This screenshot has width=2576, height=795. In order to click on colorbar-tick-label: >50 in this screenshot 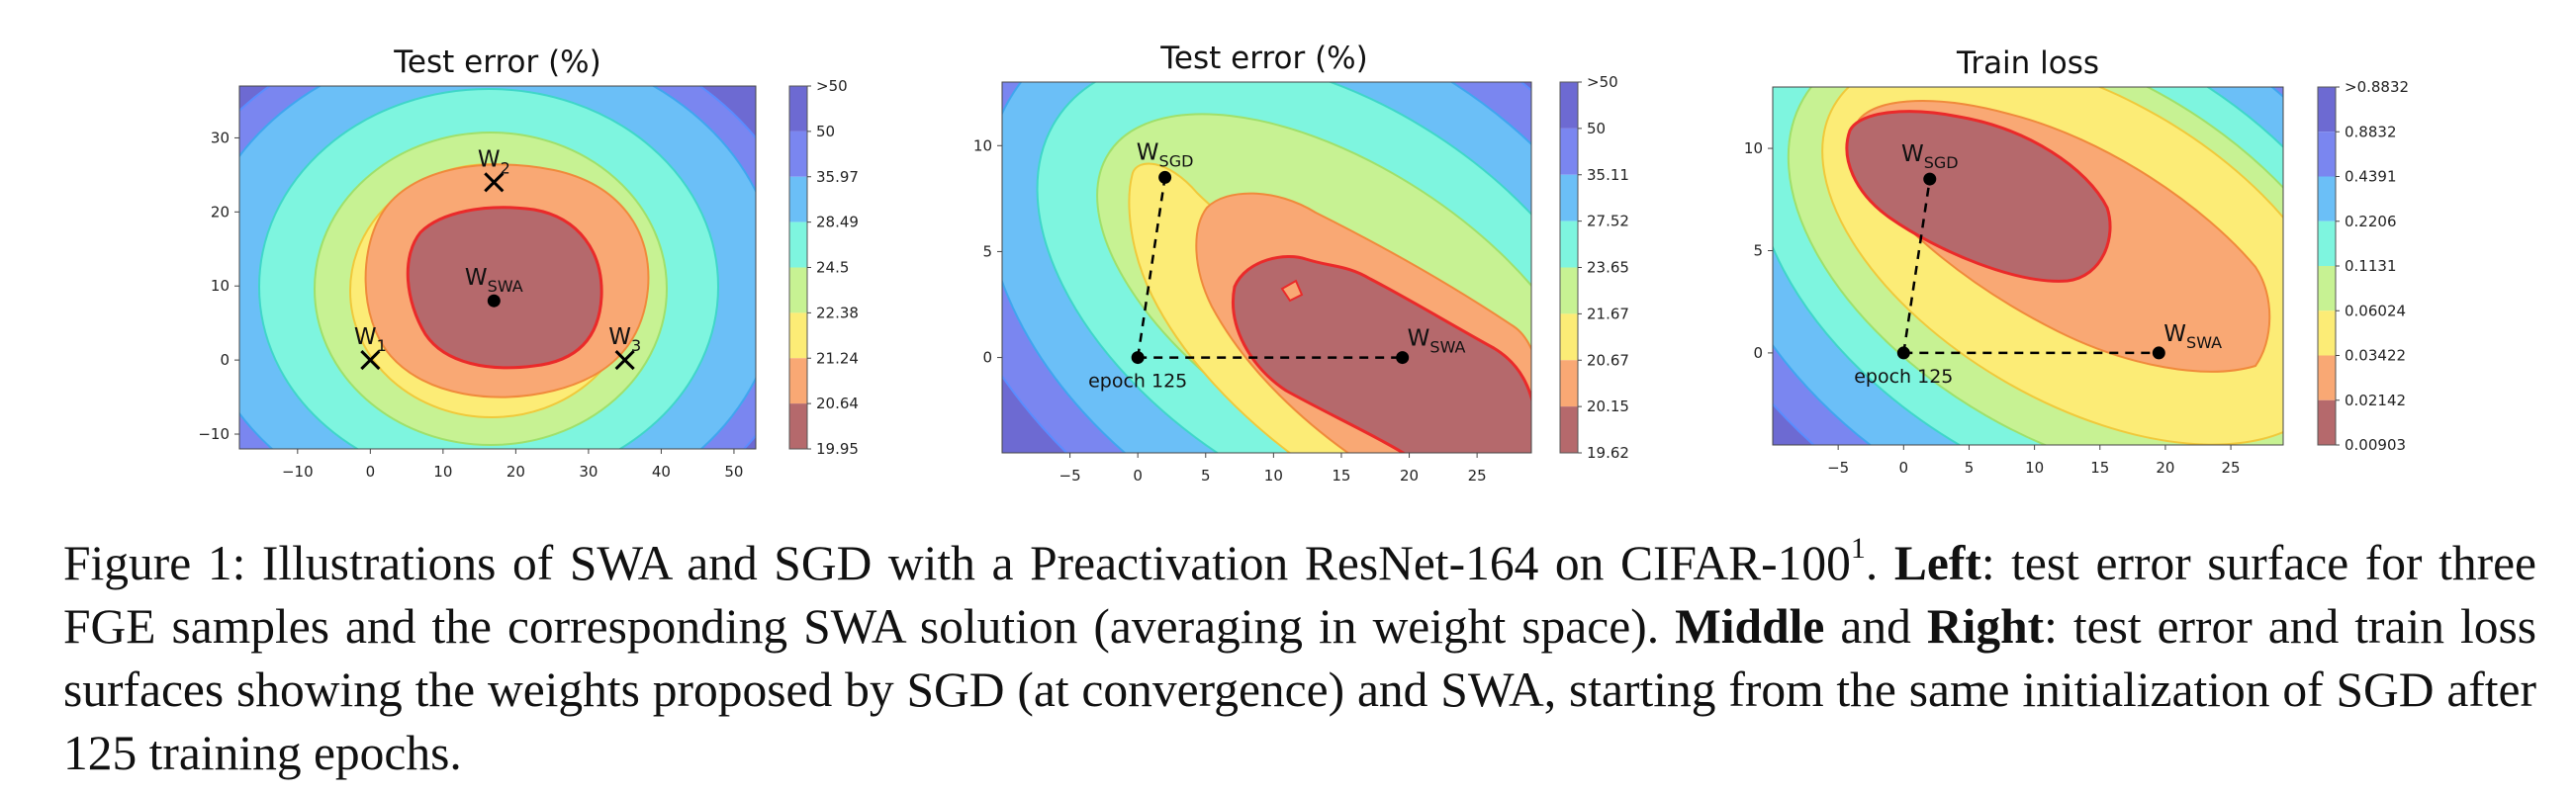, I will do `click(1603, 82)`.